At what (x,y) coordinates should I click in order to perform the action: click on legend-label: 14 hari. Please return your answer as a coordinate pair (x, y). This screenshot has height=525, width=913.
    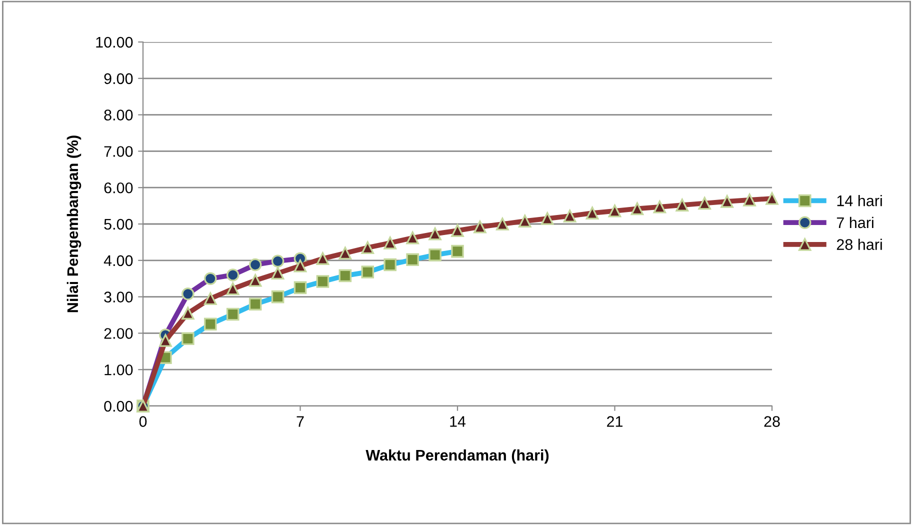
    Looking at the image, I should click on (859, 200).